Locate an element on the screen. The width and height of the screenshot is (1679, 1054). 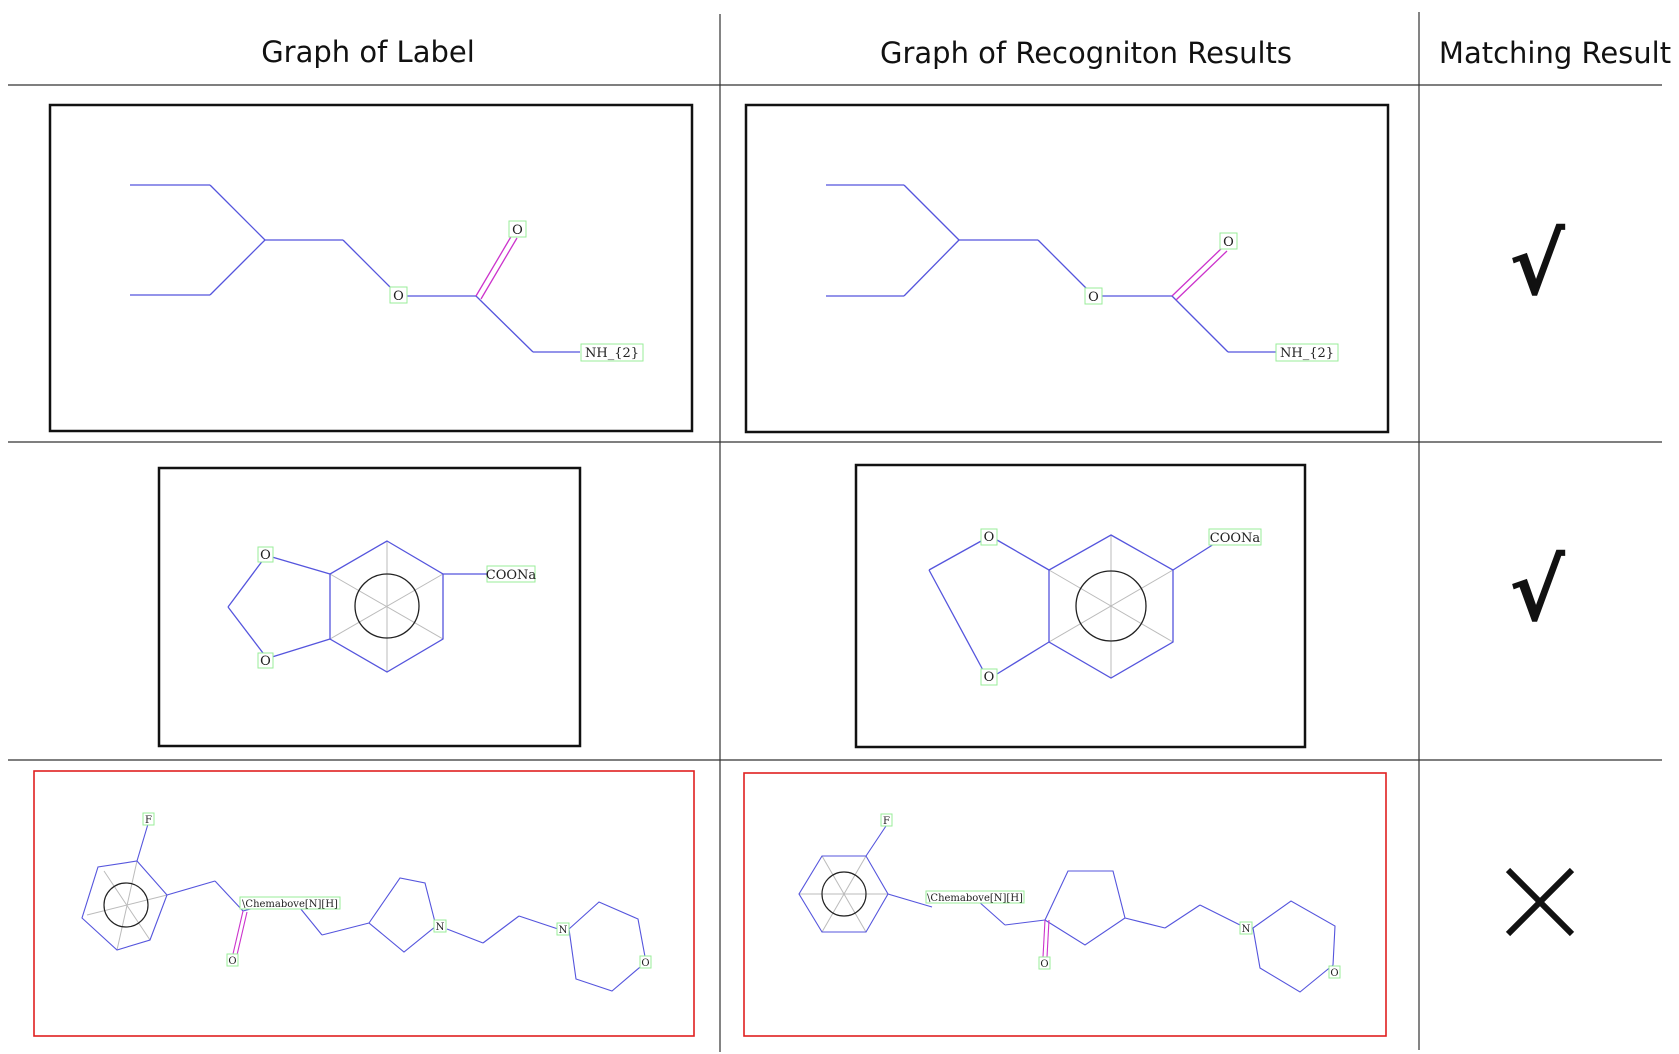
label-graph-1: O O NH_{2} is located at coordinates (371, 268).